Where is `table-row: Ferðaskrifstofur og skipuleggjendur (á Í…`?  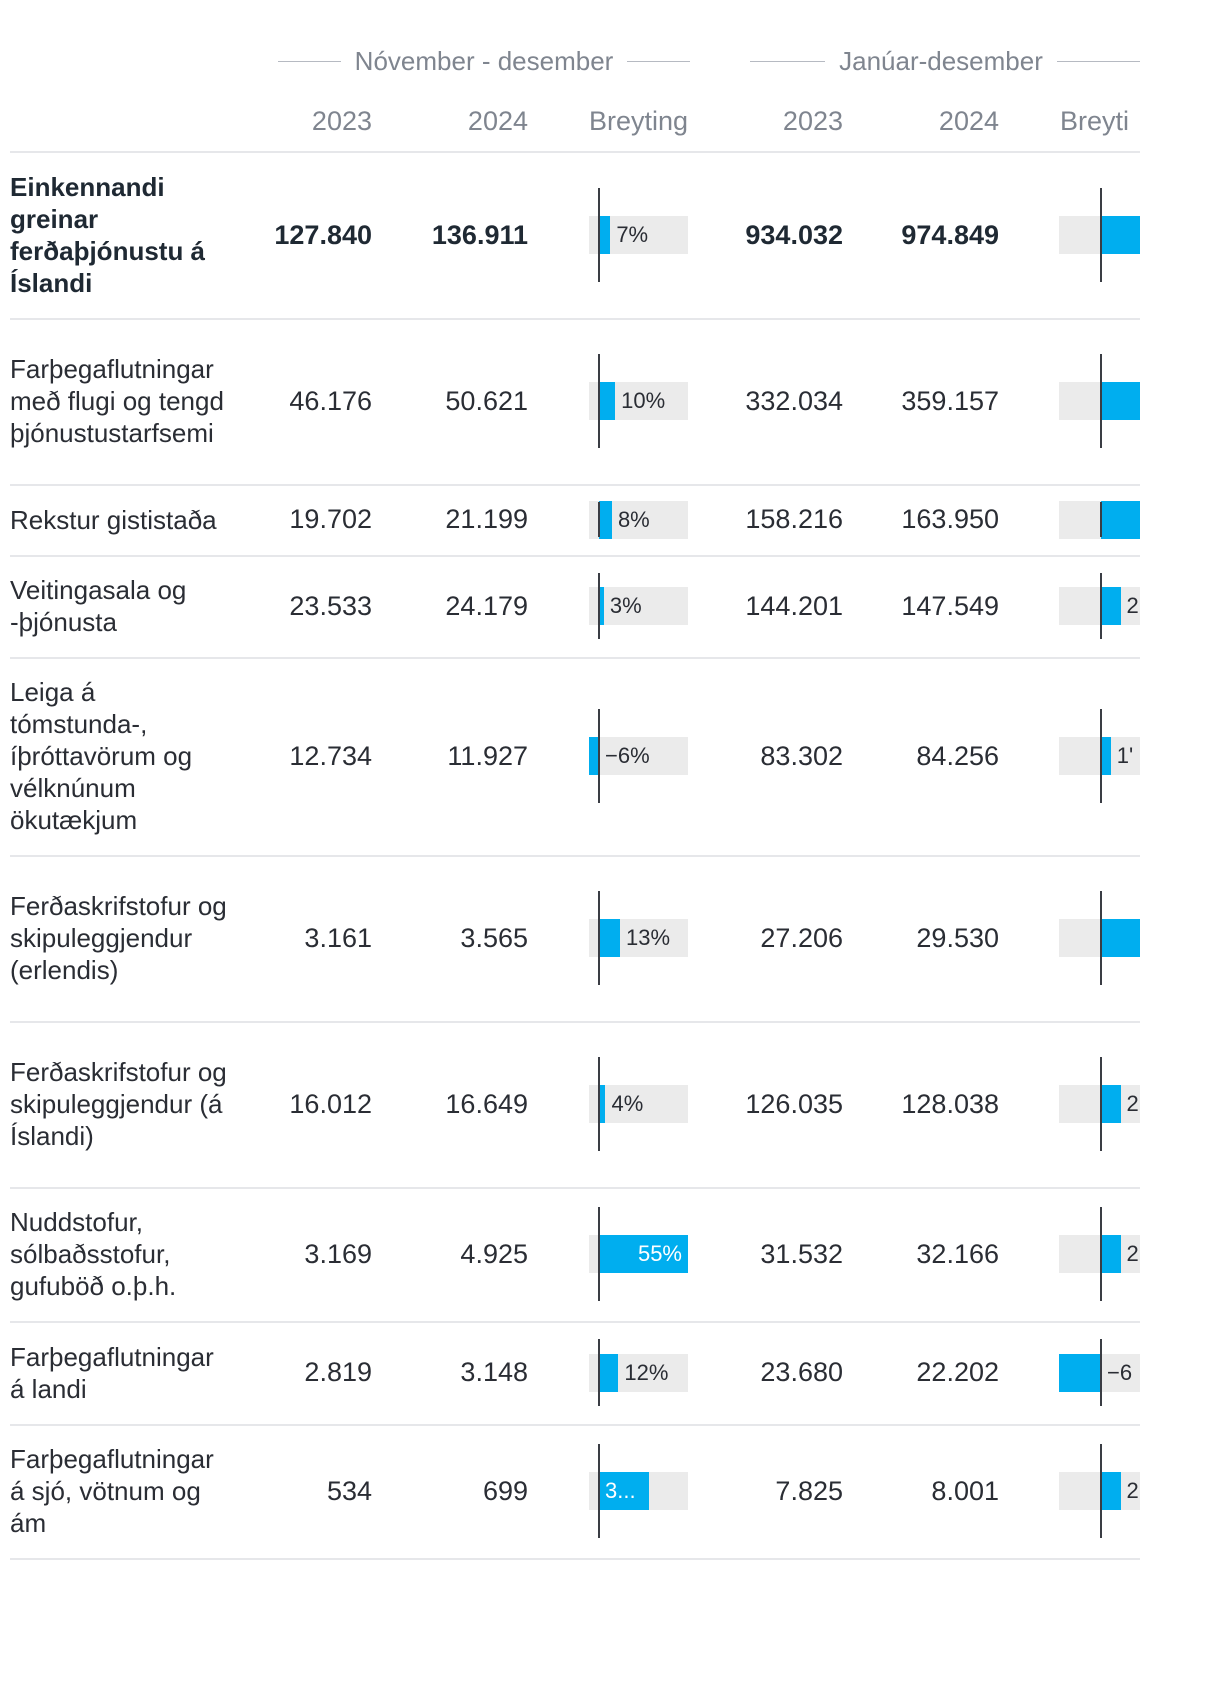
table-row: Ferðaskrifstofur og skipuleggjendur (á Í… is located at coordinates (570, 1104).